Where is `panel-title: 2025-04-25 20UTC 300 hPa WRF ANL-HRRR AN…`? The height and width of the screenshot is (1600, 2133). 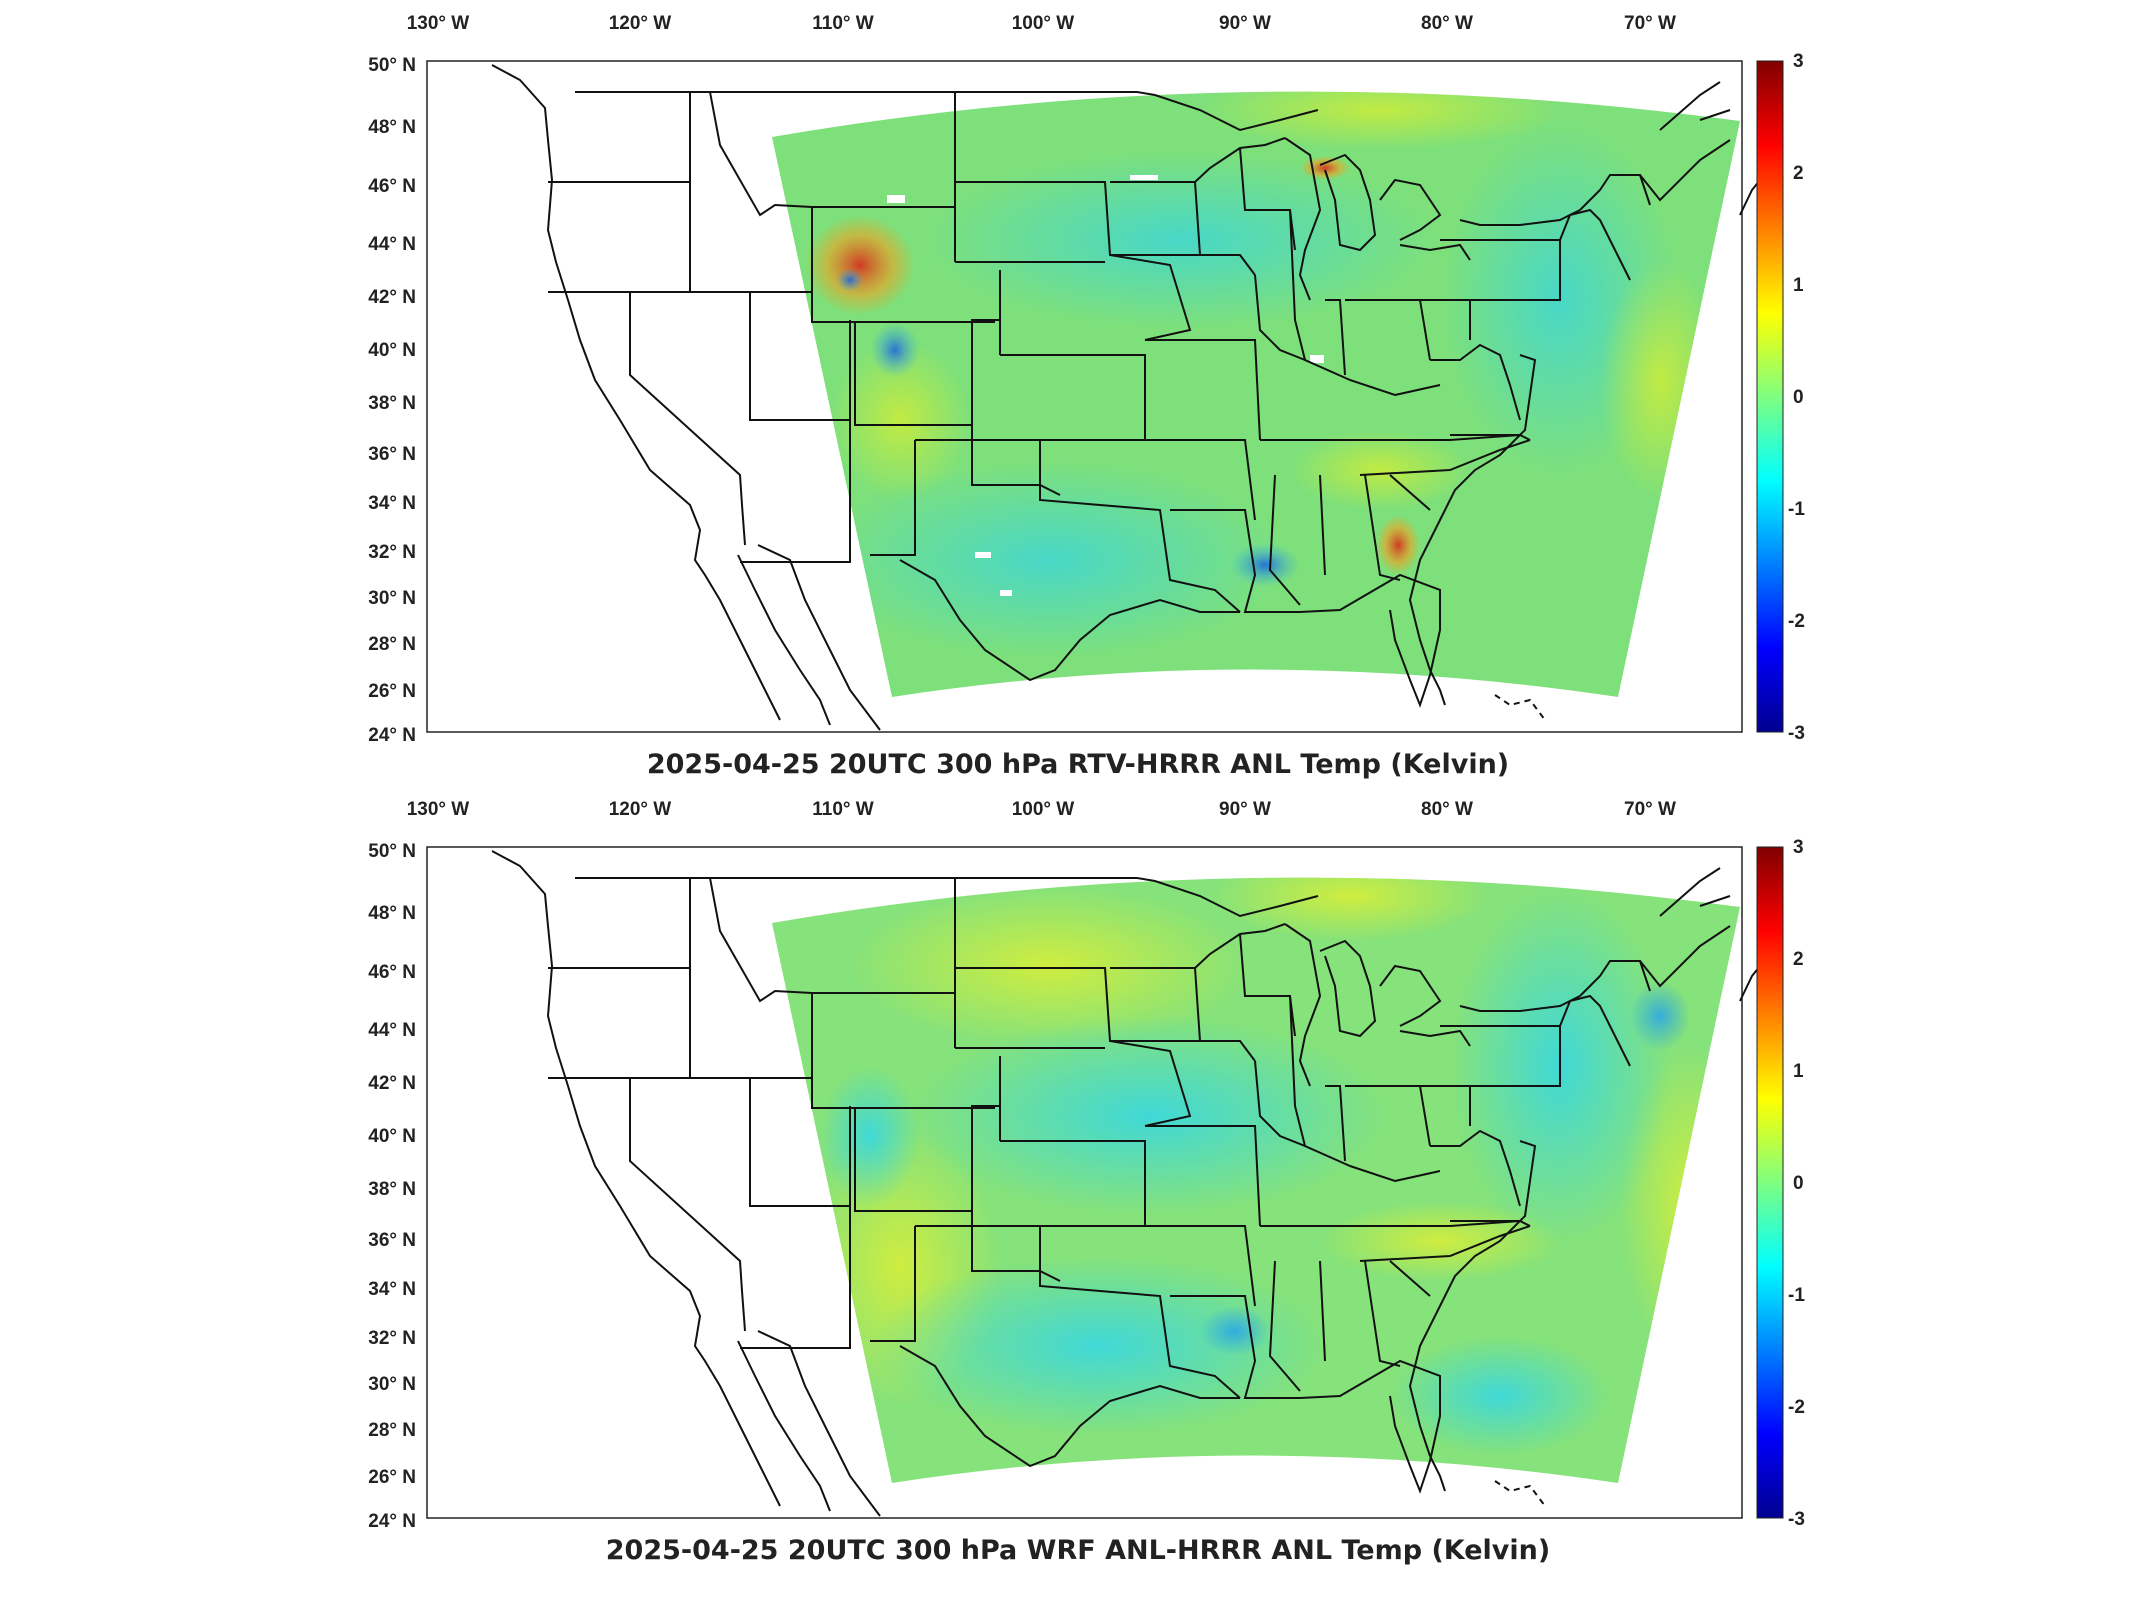
panel-title: 2025-04-25 20UTC 300 hPa WRF ANL-HRRR AN… is located at coordinates (1078, 1550).